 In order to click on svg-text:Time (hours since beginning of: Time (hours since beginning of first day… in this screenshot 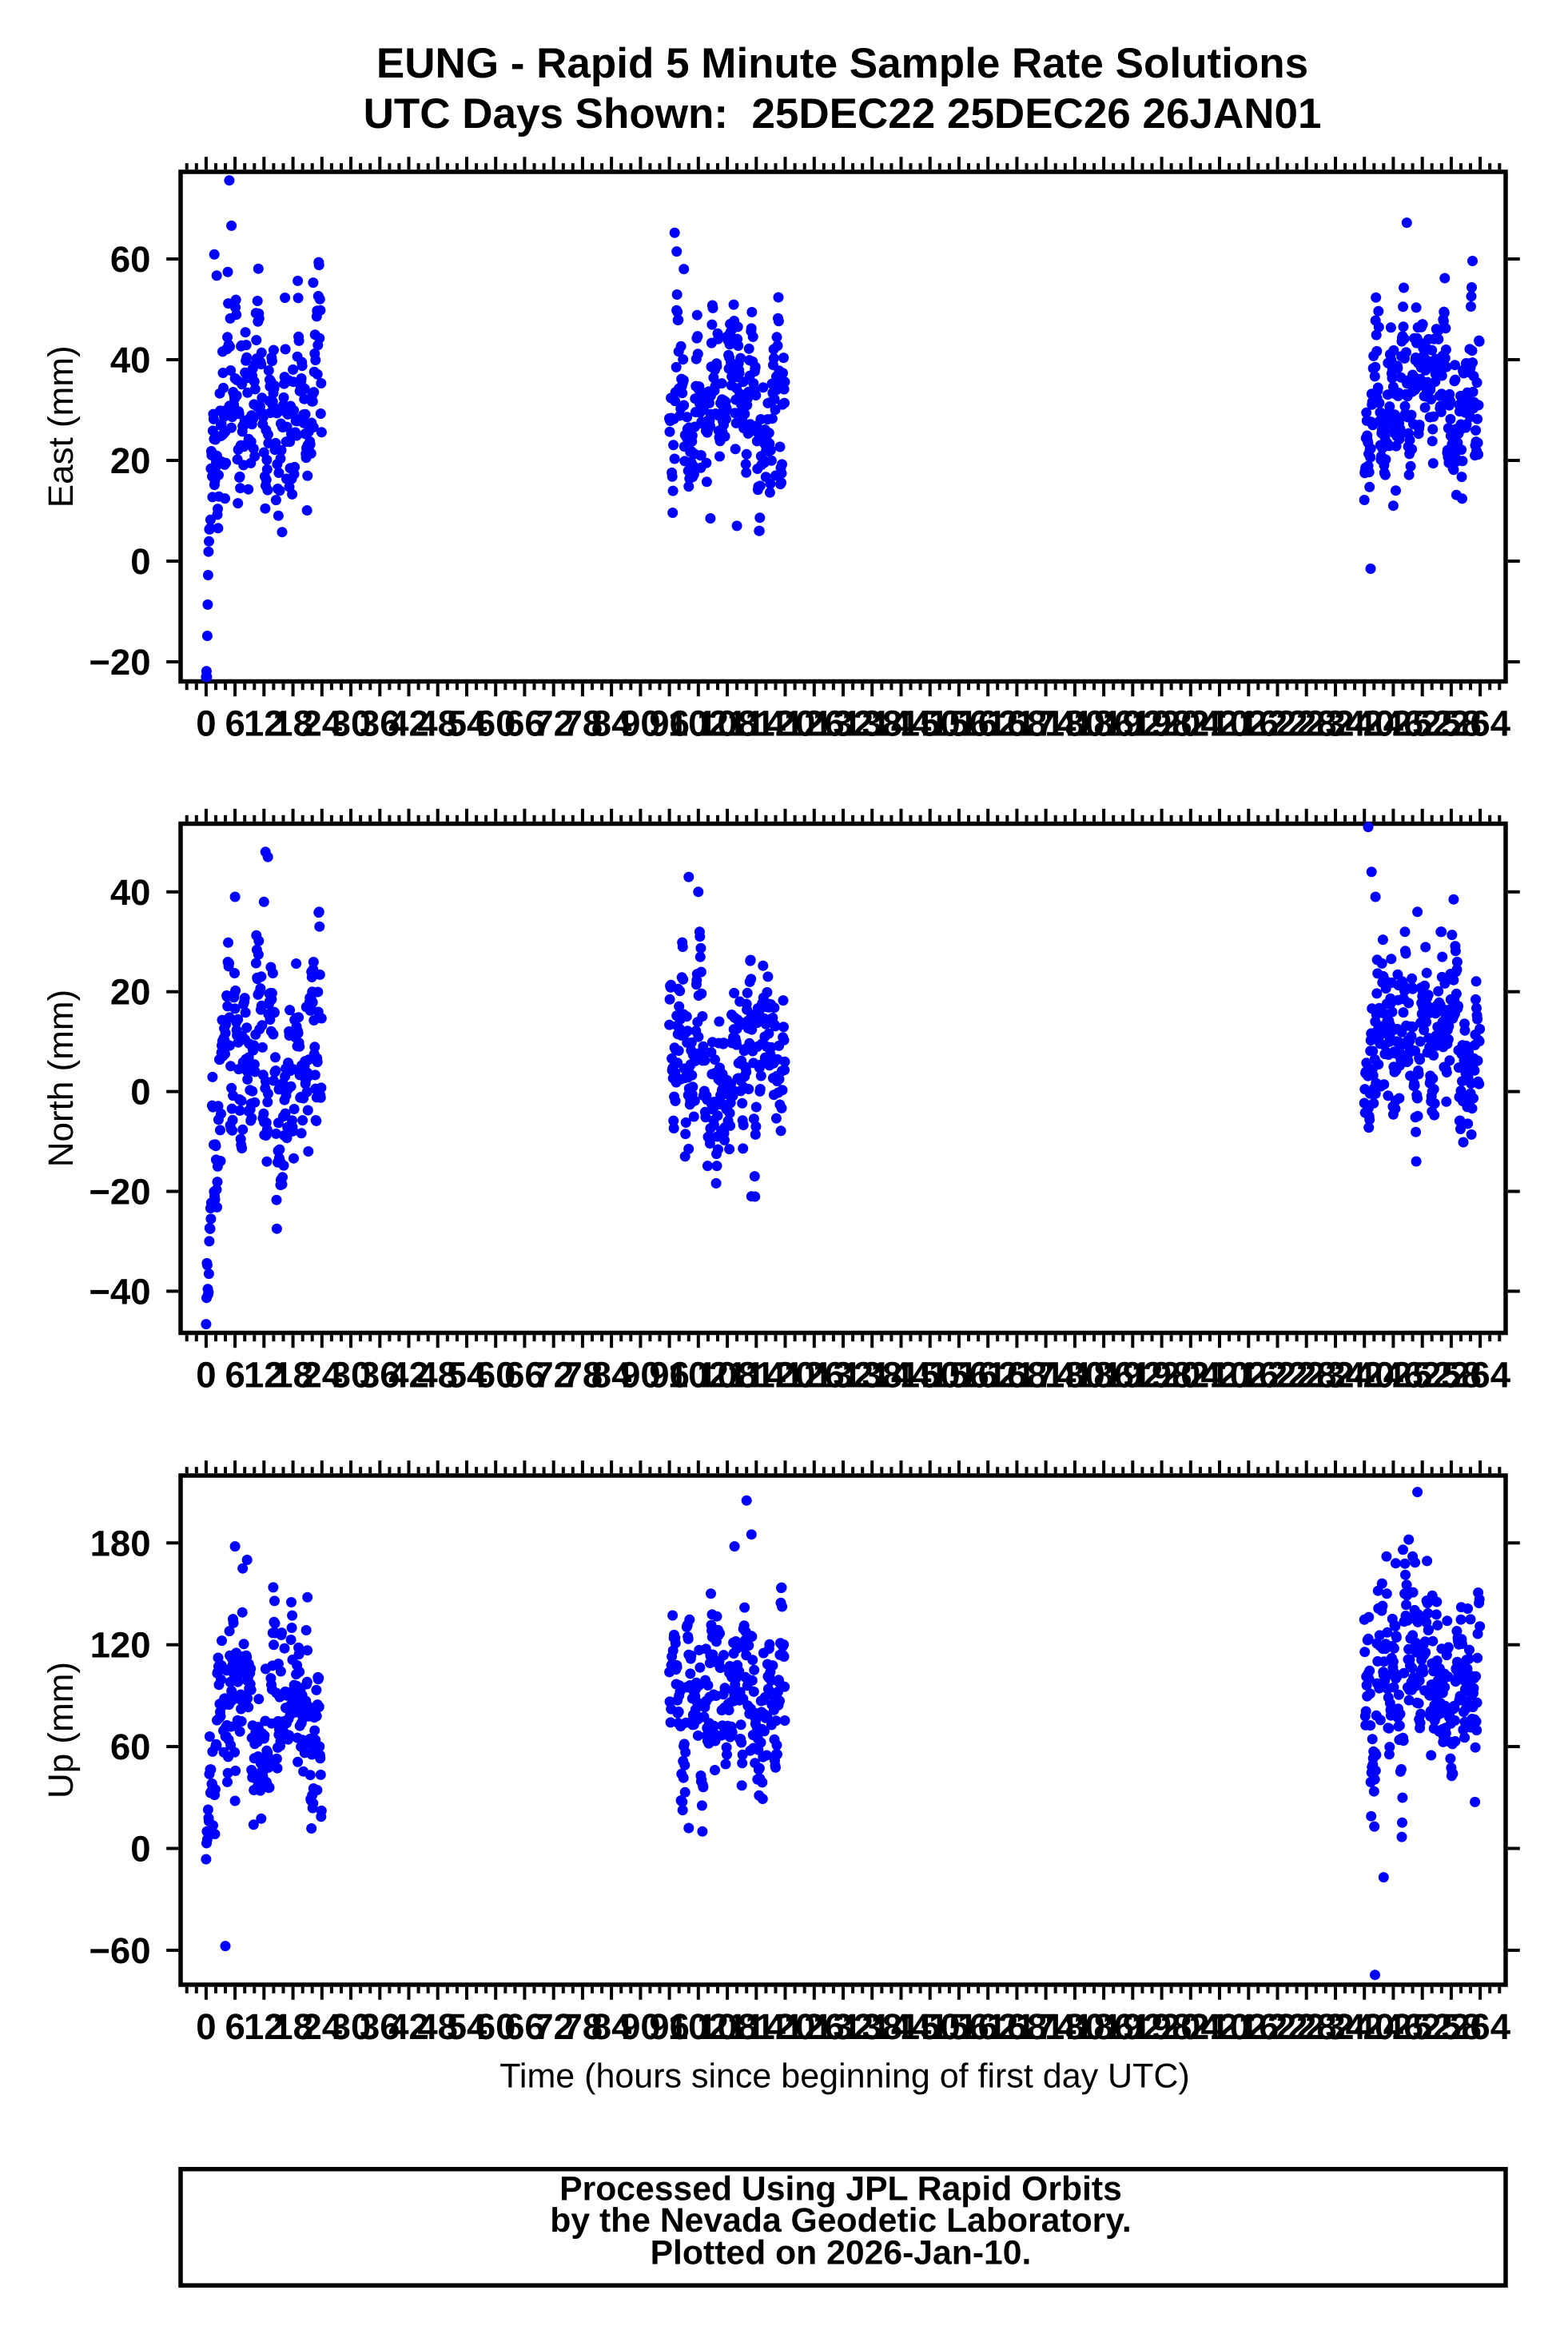, I will do `click(845, 2076)`.